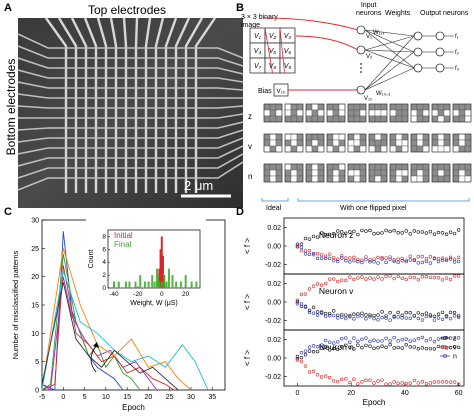  I want to click on y-tick-label: 0.02, so click(274, 284).